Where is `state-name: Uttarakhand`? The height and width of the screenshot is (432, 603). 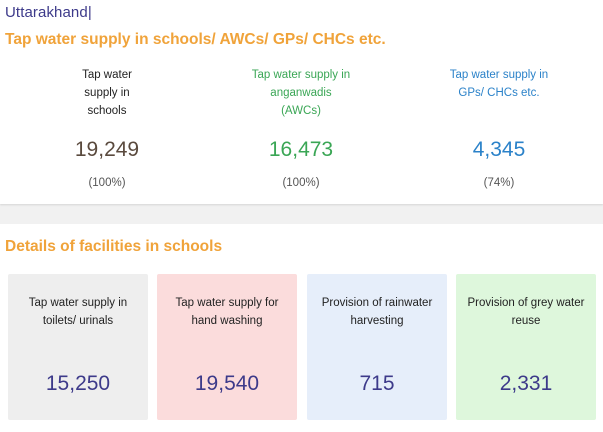 state-name: Uttarakhand is located at coordinates (46, 12).